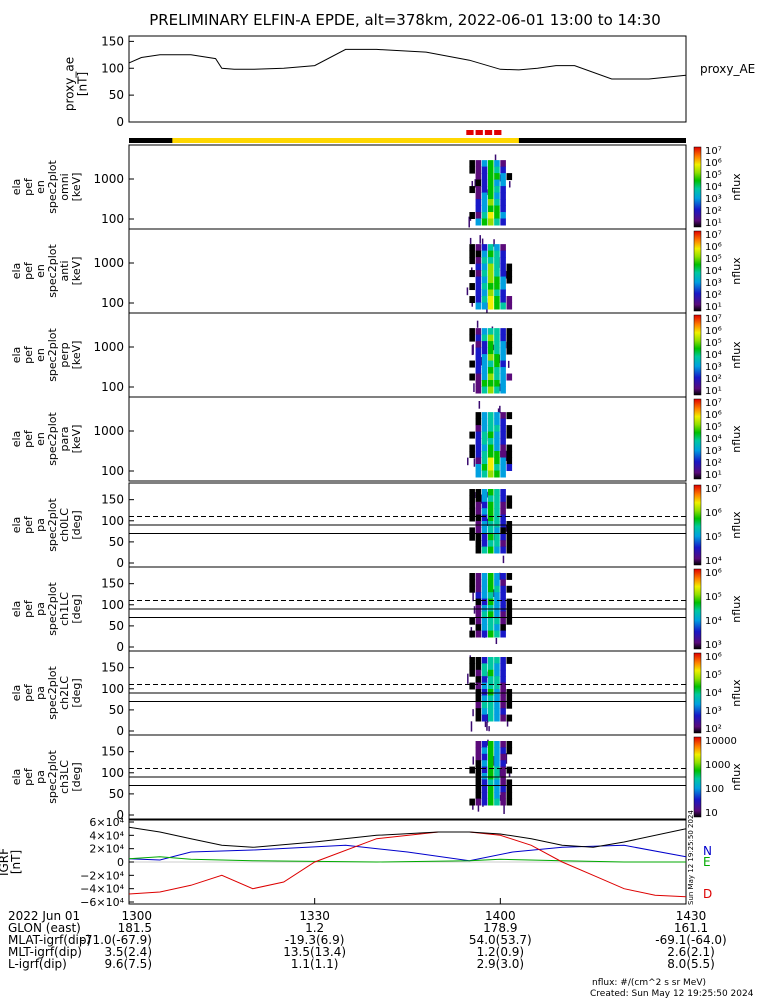 The height and width of the screenshot is (1000, 775). Describe the element at coordinates (691, 952) in the screenshot. I see `footer-value: 2.6(2.1)` at that location.